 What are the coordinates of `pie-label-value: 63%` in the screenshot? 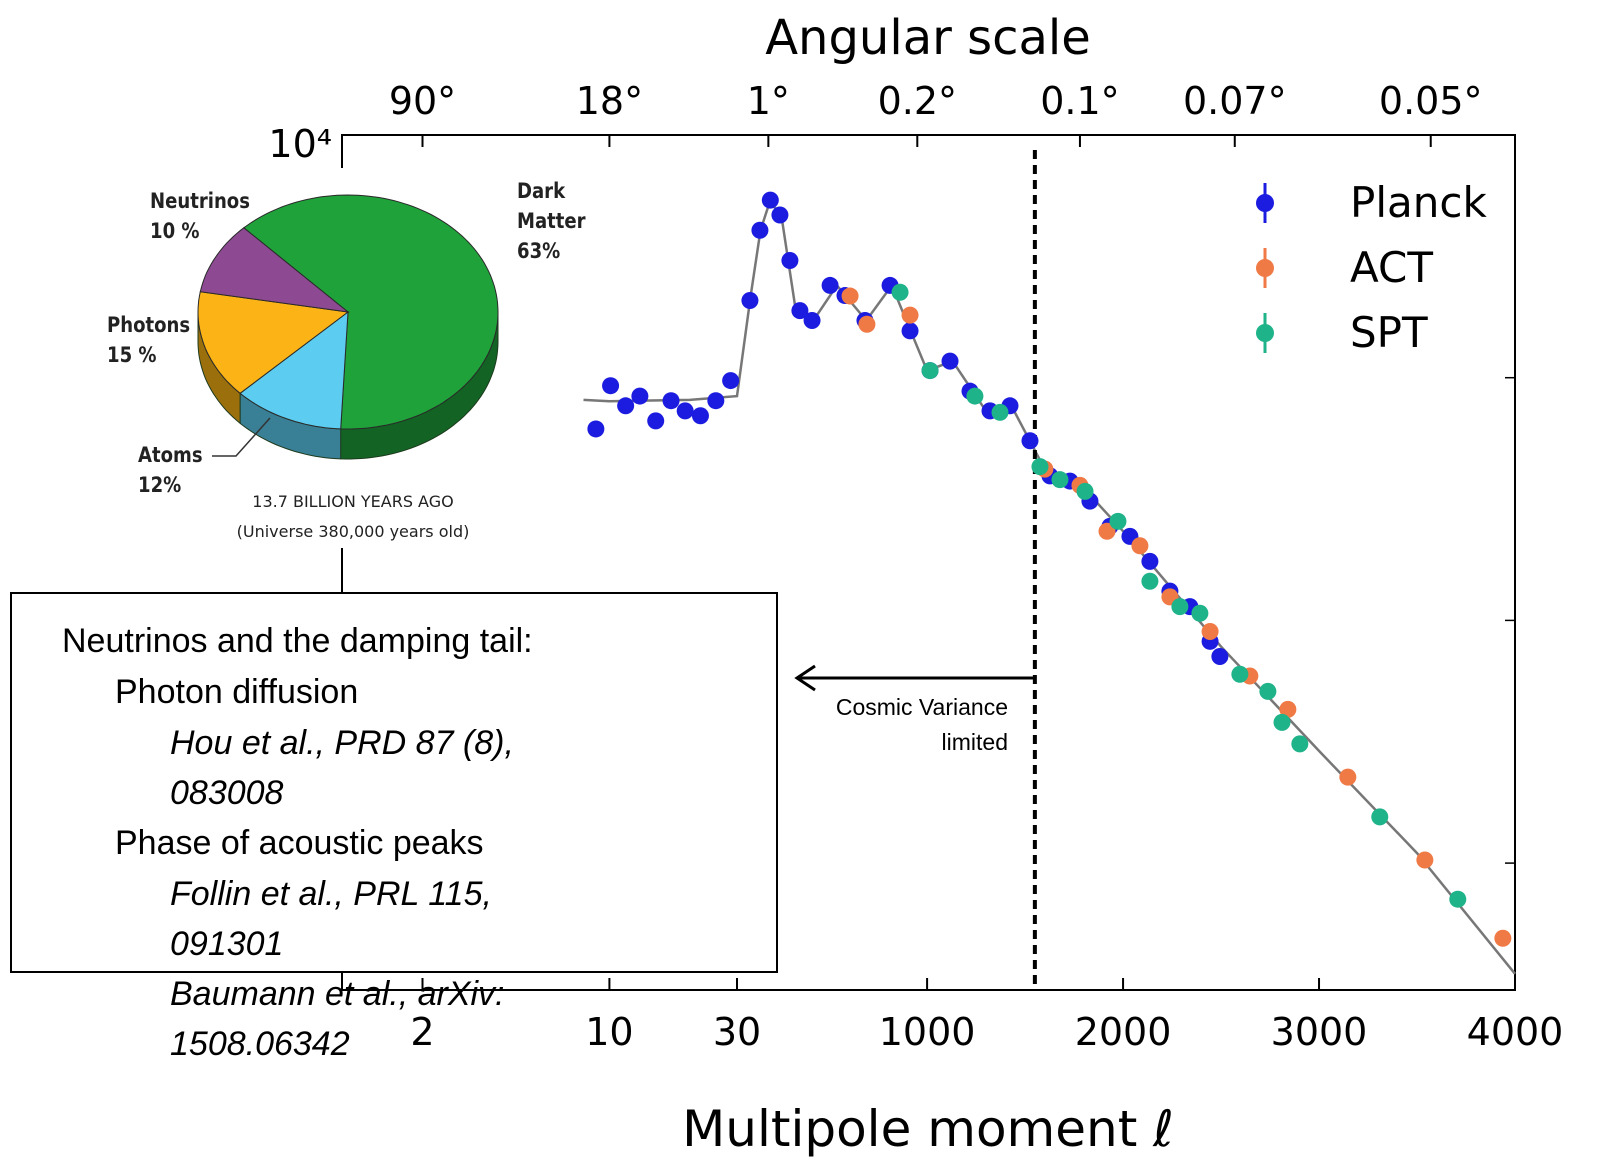 It's located at (539, 251).